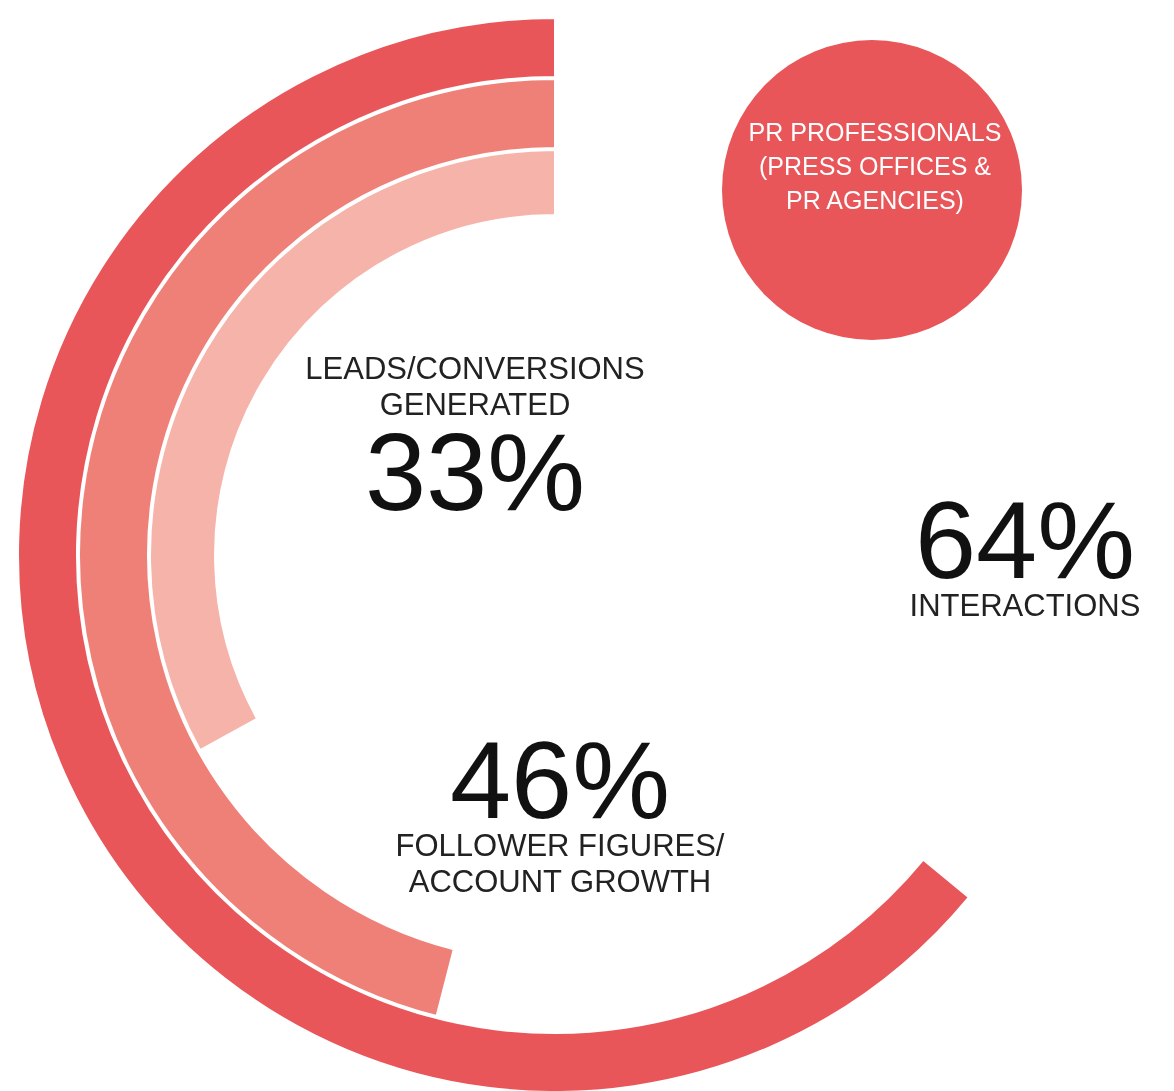 The height and width of the screenshot is (1091, 1174). Describe the element at coordinates (875, 166) in the screenshot. I see `text: PR PROFESSIONALS (PRESS OFFICES & PR AGENCIES)` at that location.